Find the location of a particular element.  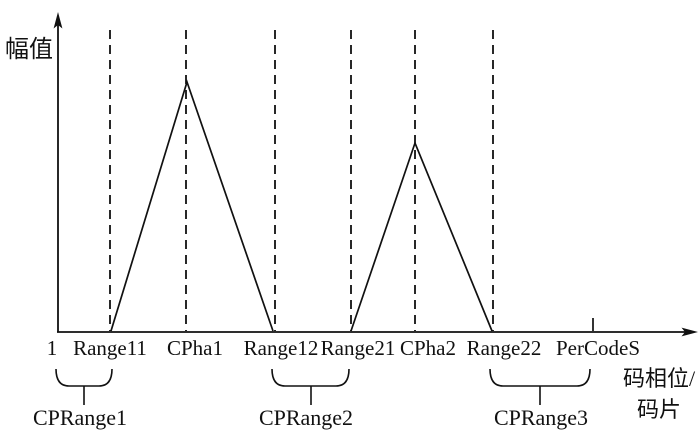

brace-cprange3 is located at coordinates (540, 377).